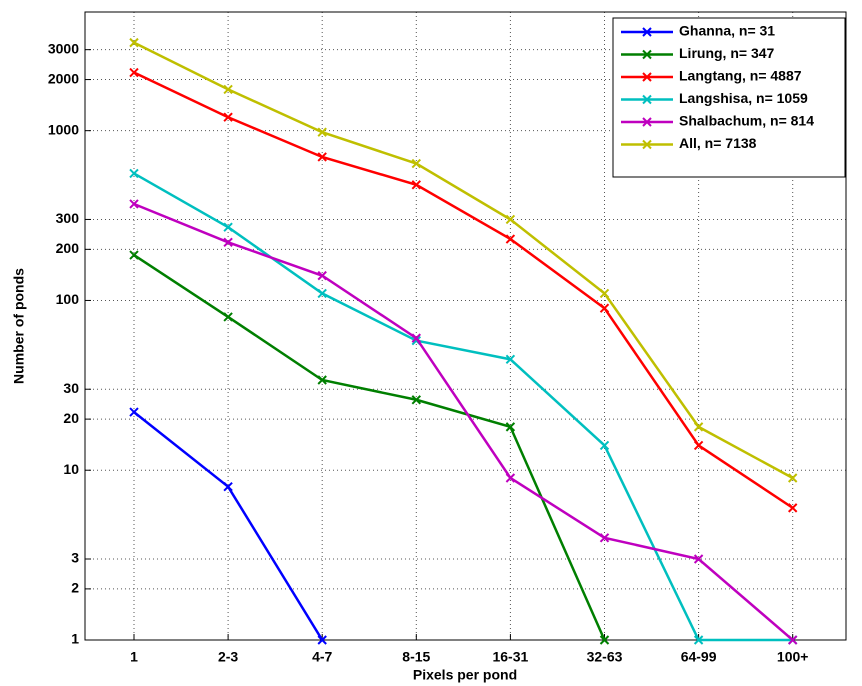 This screenshot has height=686, width=862. What do you see at coordinates (68, 218) in the screenshot?
I see `y-tick-label: 300` at bounding box center [68, 218].